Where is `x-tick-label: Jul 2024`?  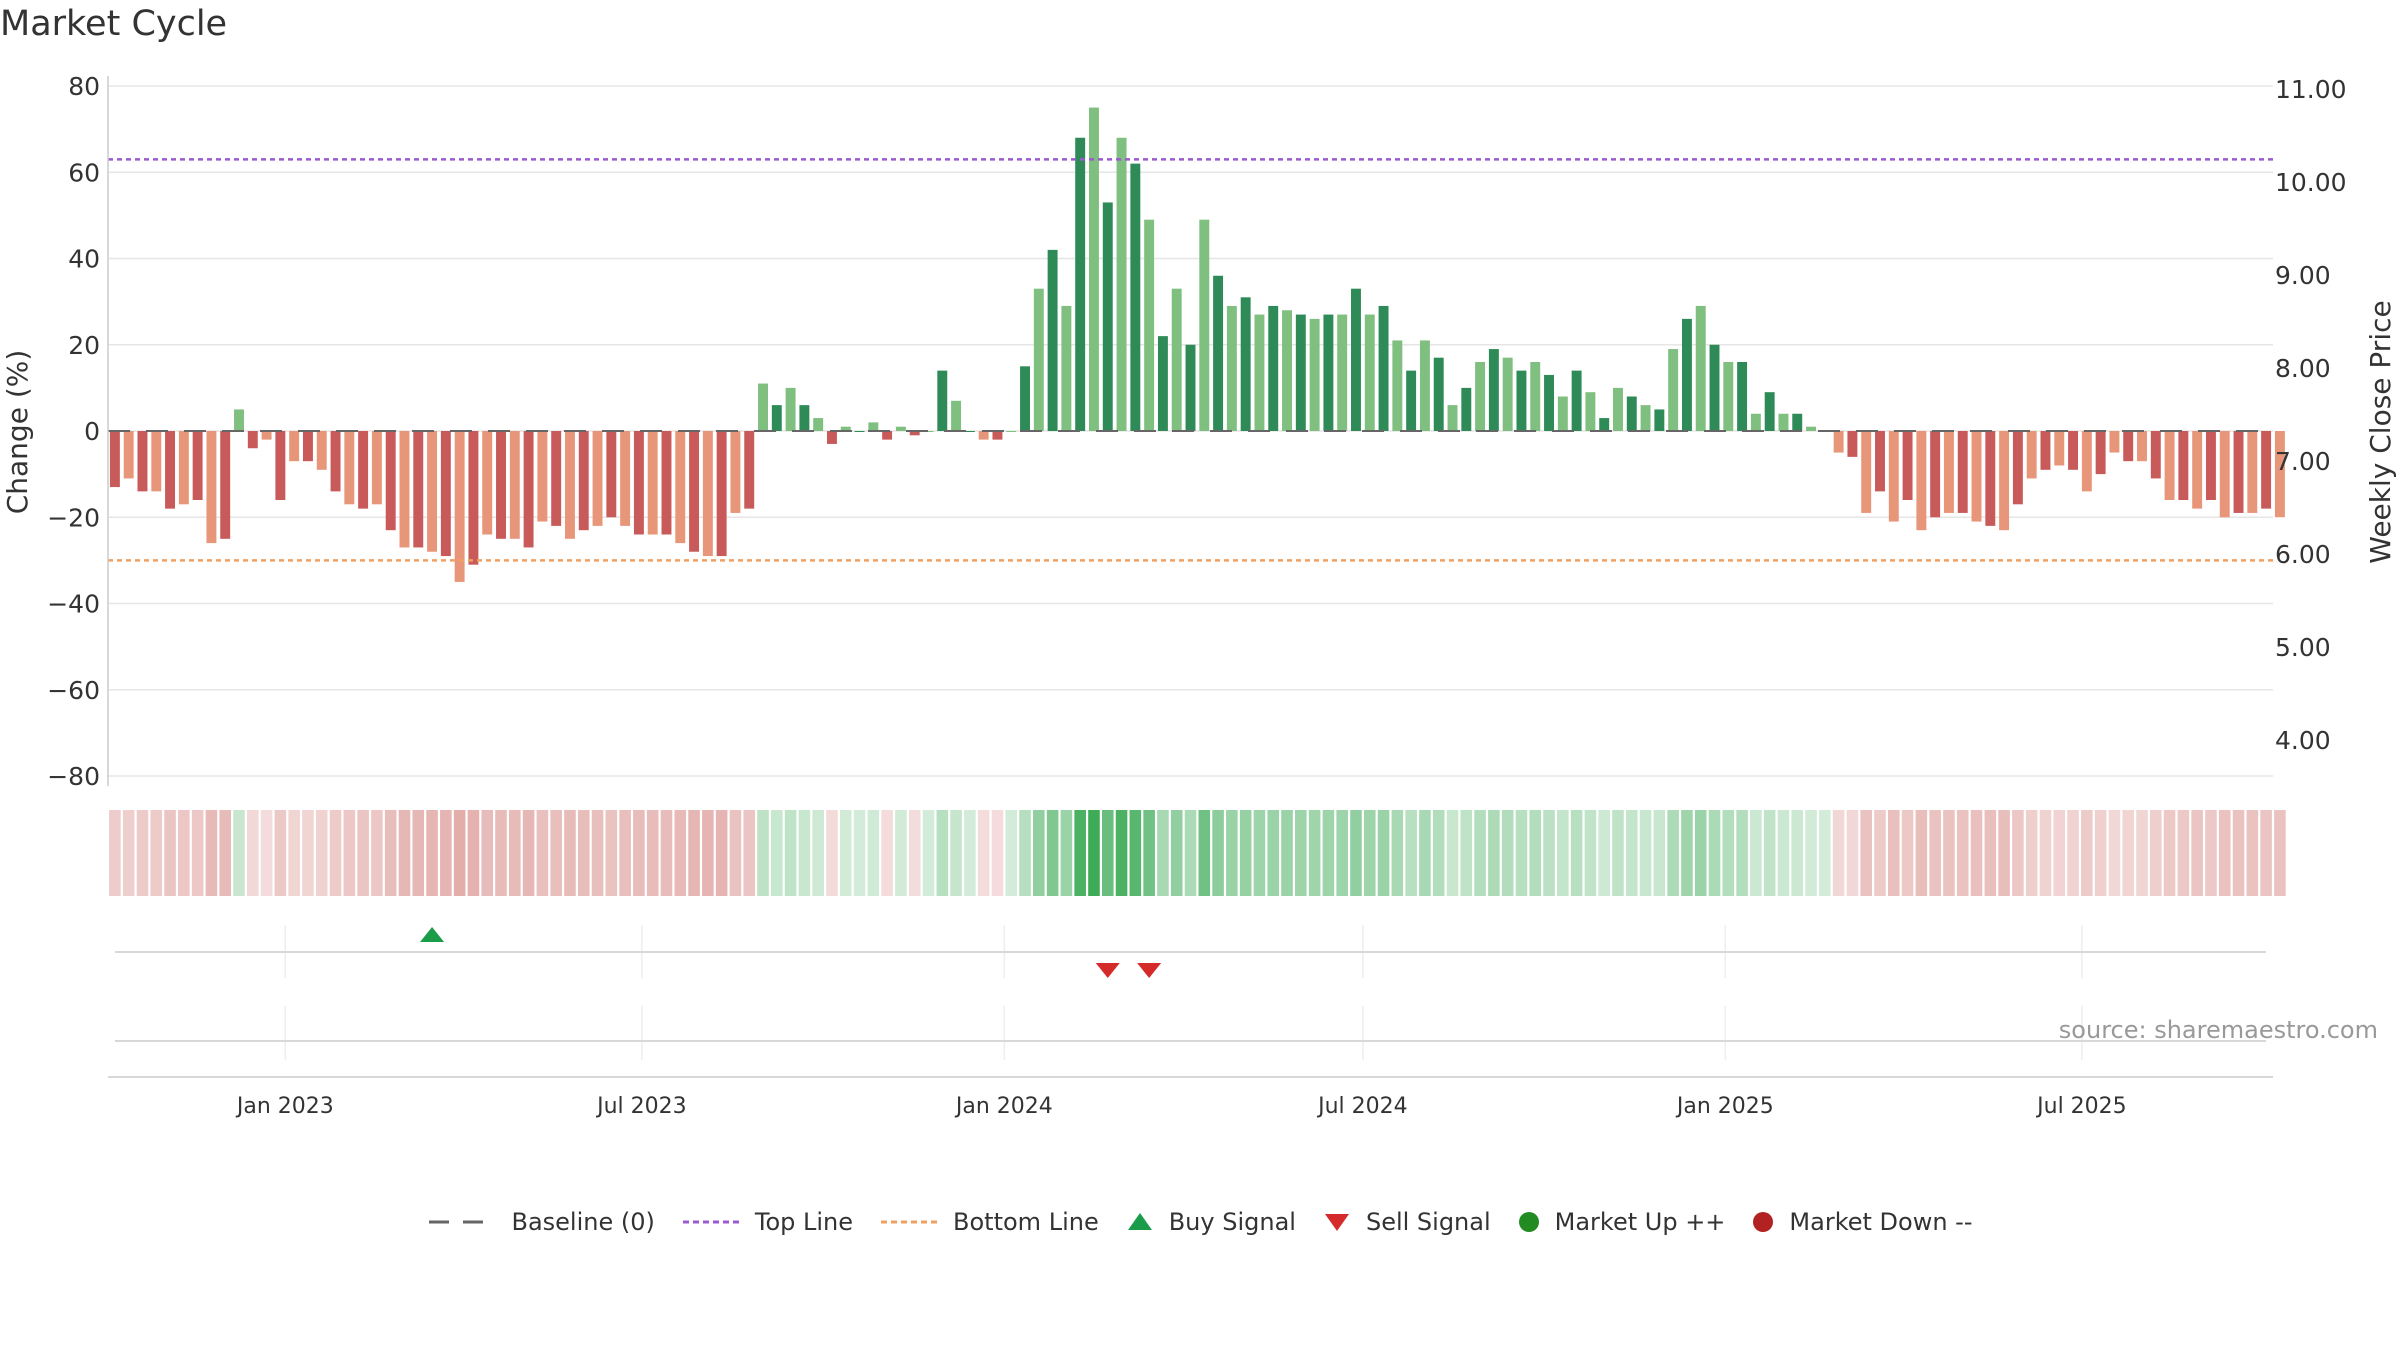
x-tick-label: Jul 2024 is located at coordinates (1362, 1106).